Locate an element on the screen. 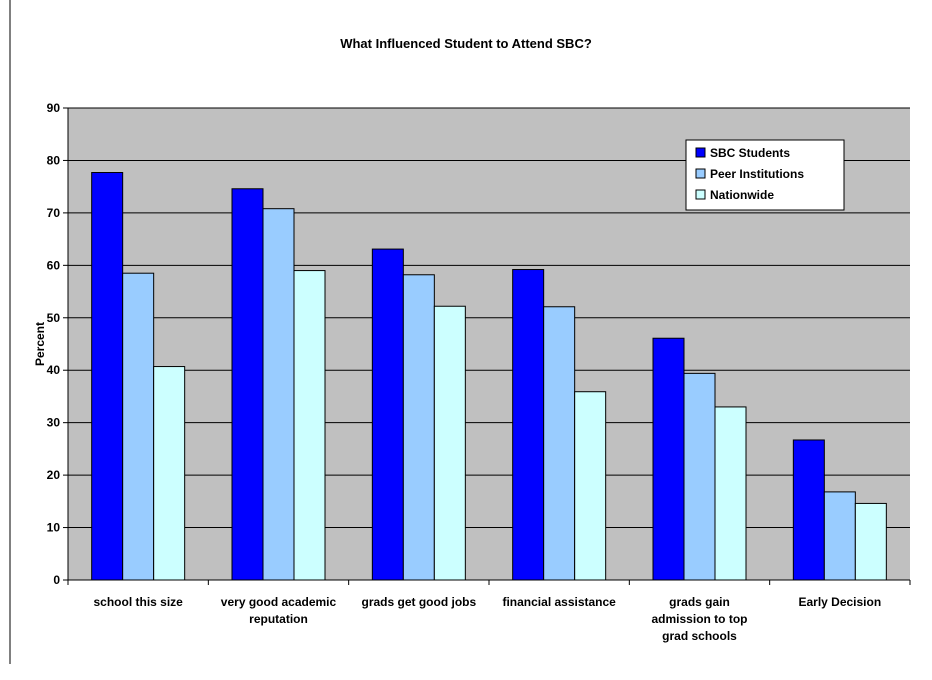  legend-box is located at coordinates (765, 175).